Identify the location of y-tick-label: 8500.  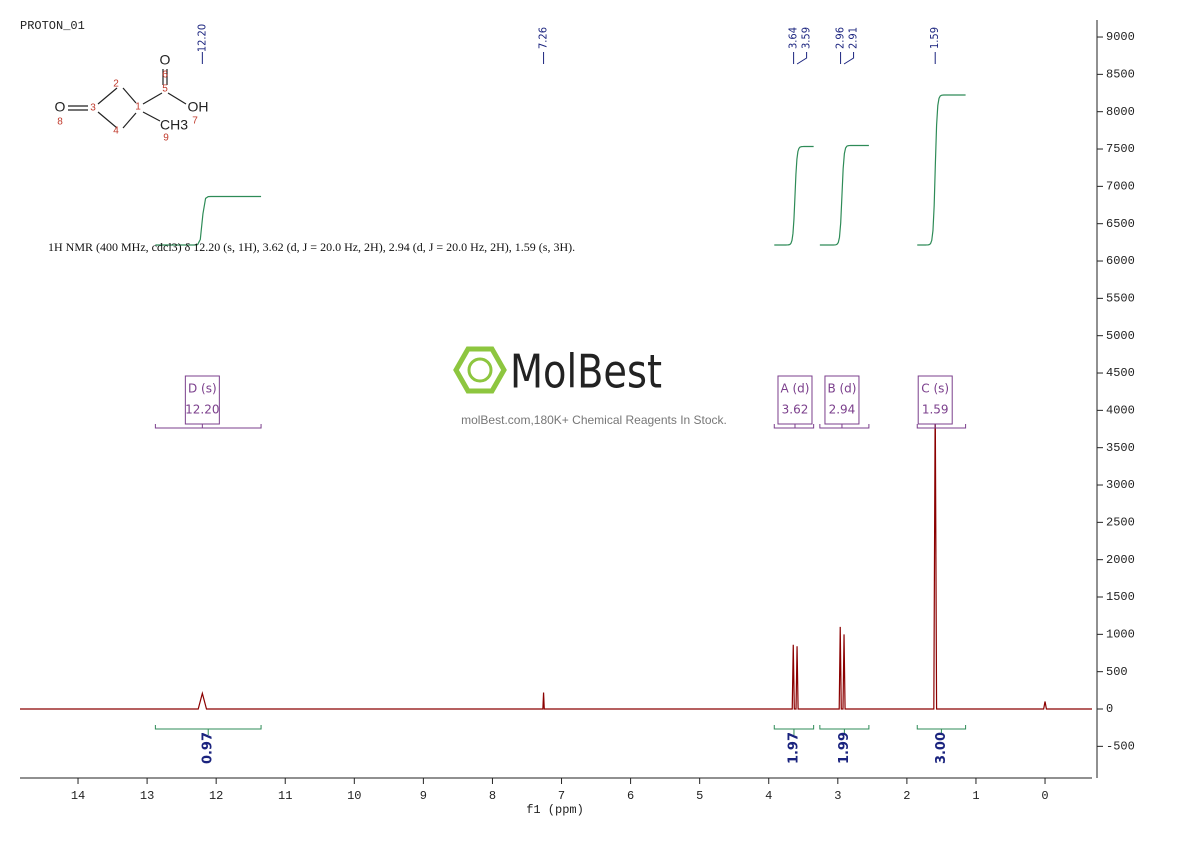
(1120, 75).